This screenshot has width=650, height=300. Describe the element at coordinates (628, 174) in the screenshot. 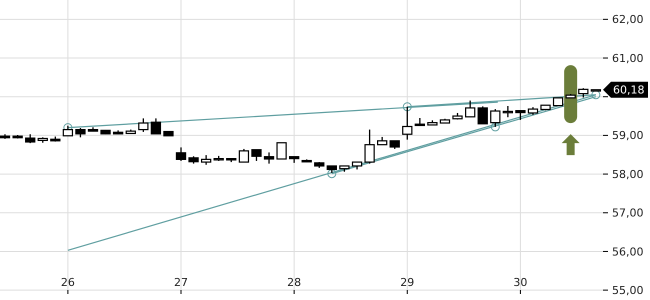

I see `y-tick-label: 58,00` at that location.